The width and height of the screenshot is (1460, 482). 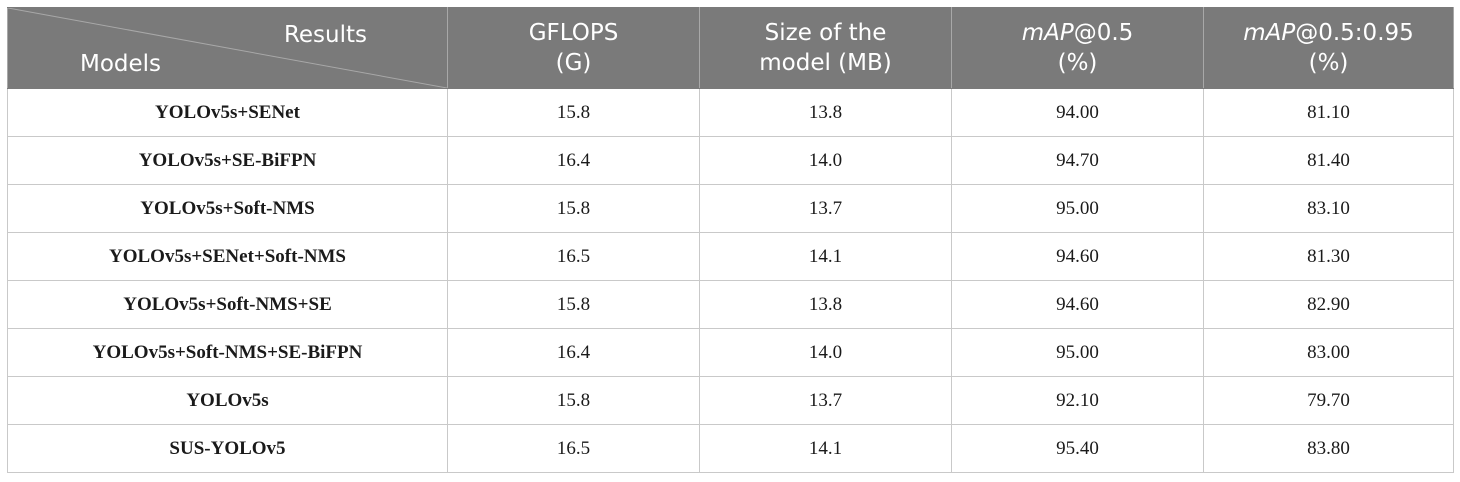 I want to click on header-map5095-rest: @0.5:0.95, so click(x=1354, y=33).